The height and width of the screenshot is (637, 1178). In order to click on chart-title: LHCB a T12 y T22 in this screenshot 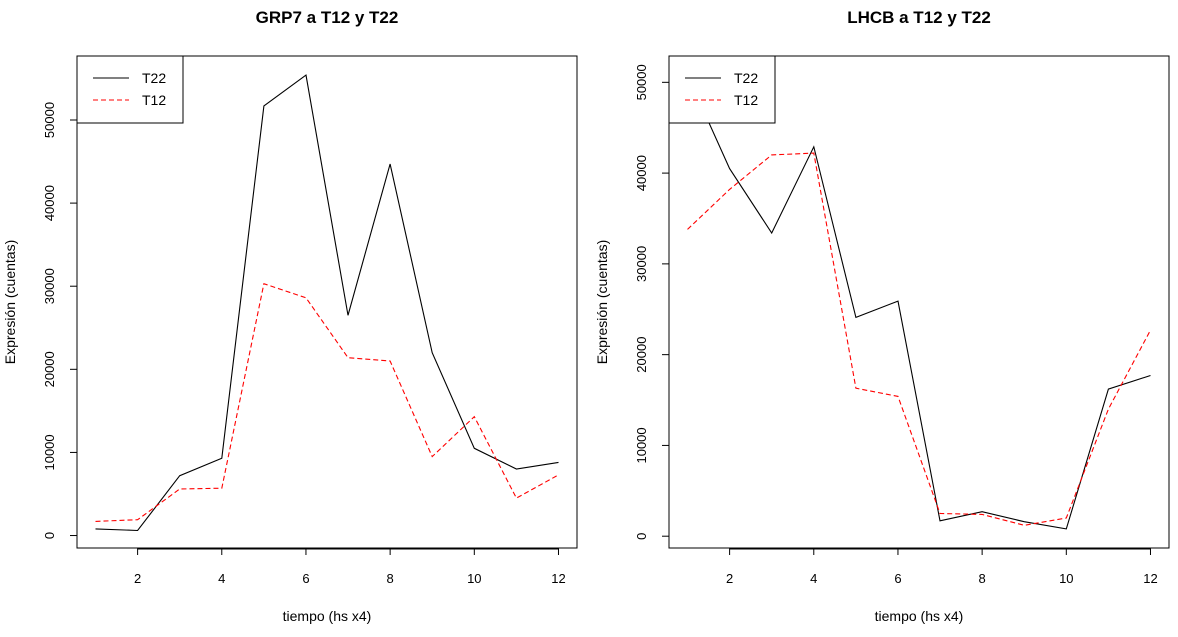, I will do `click(919, 17)`.